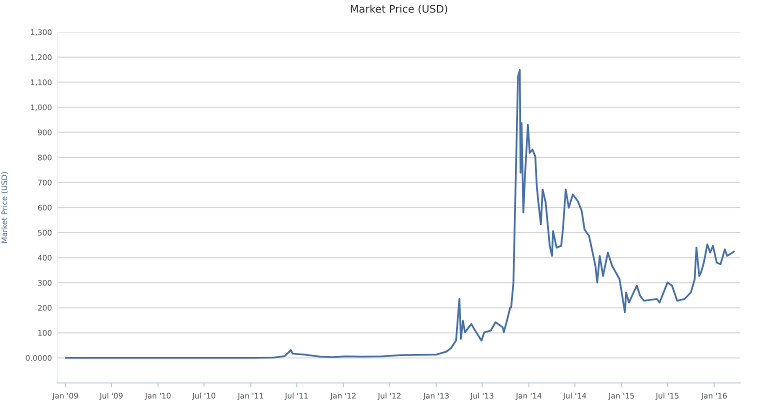  I want to click on chart-title: Market Price (USD), so click(399, 9).